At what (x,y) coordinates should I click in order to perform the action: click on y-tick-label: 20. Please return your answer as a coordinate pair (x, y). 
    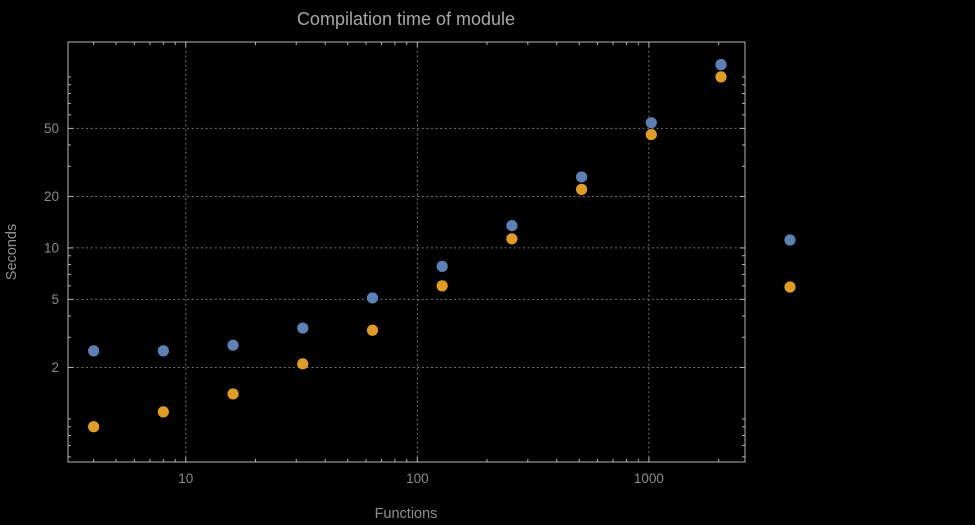
    Looking at the image, I should click on (51, 196).